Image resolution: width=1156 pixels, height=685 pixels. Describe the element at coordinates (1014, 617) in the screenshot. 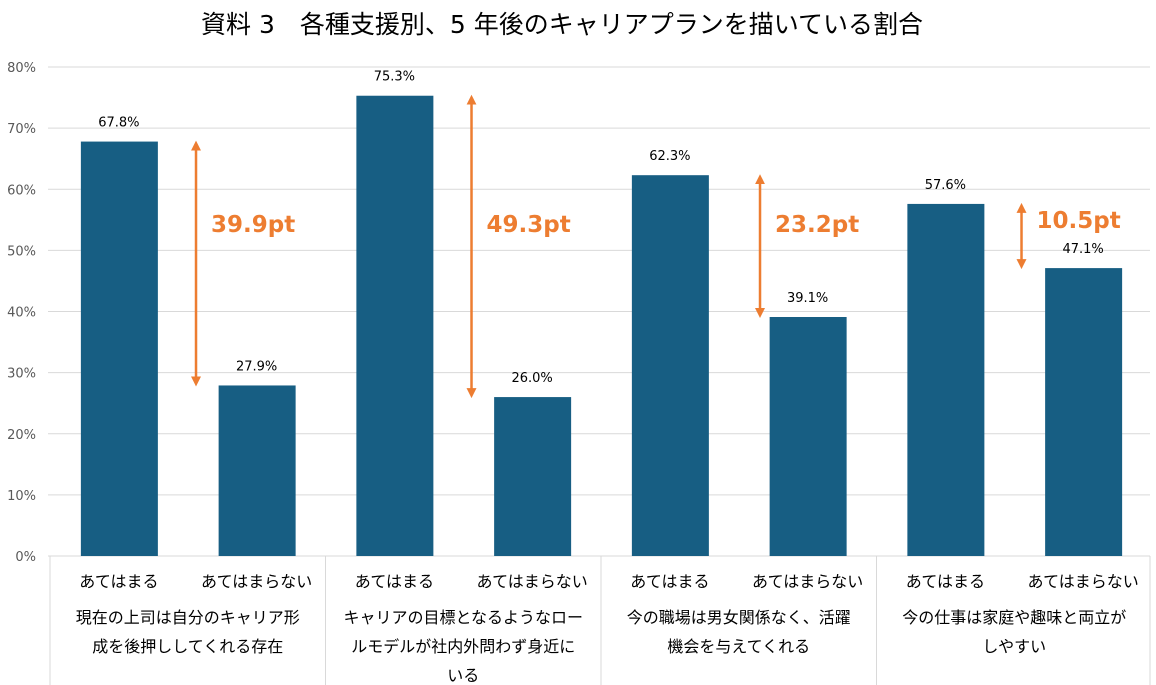

I see `group-label: 今の仕事は家庭や趣味と両立が` at that location.